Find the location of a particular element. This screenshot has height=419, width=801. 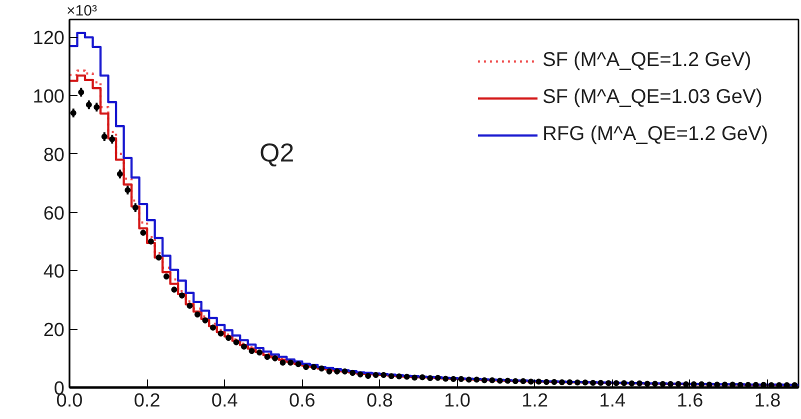

x-tick-label: 1.6 is located at coordinates (690, 401).